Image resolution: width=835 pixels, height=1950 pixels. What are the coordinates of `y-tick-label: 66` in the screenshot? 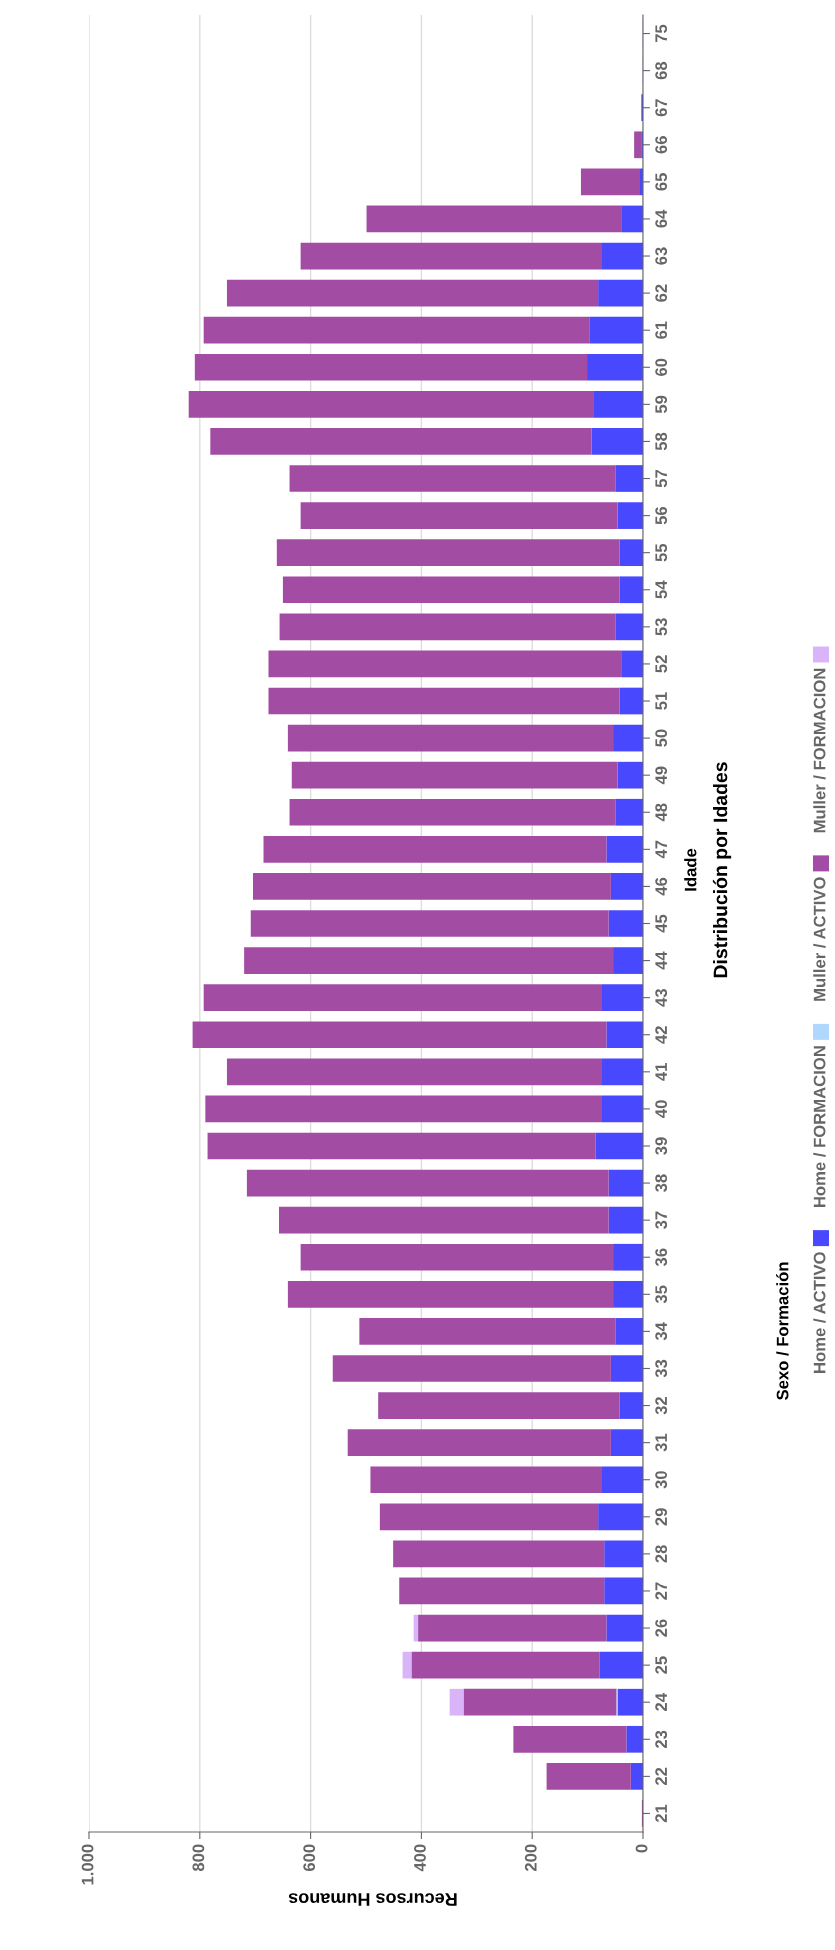 It's located at (661, 145).